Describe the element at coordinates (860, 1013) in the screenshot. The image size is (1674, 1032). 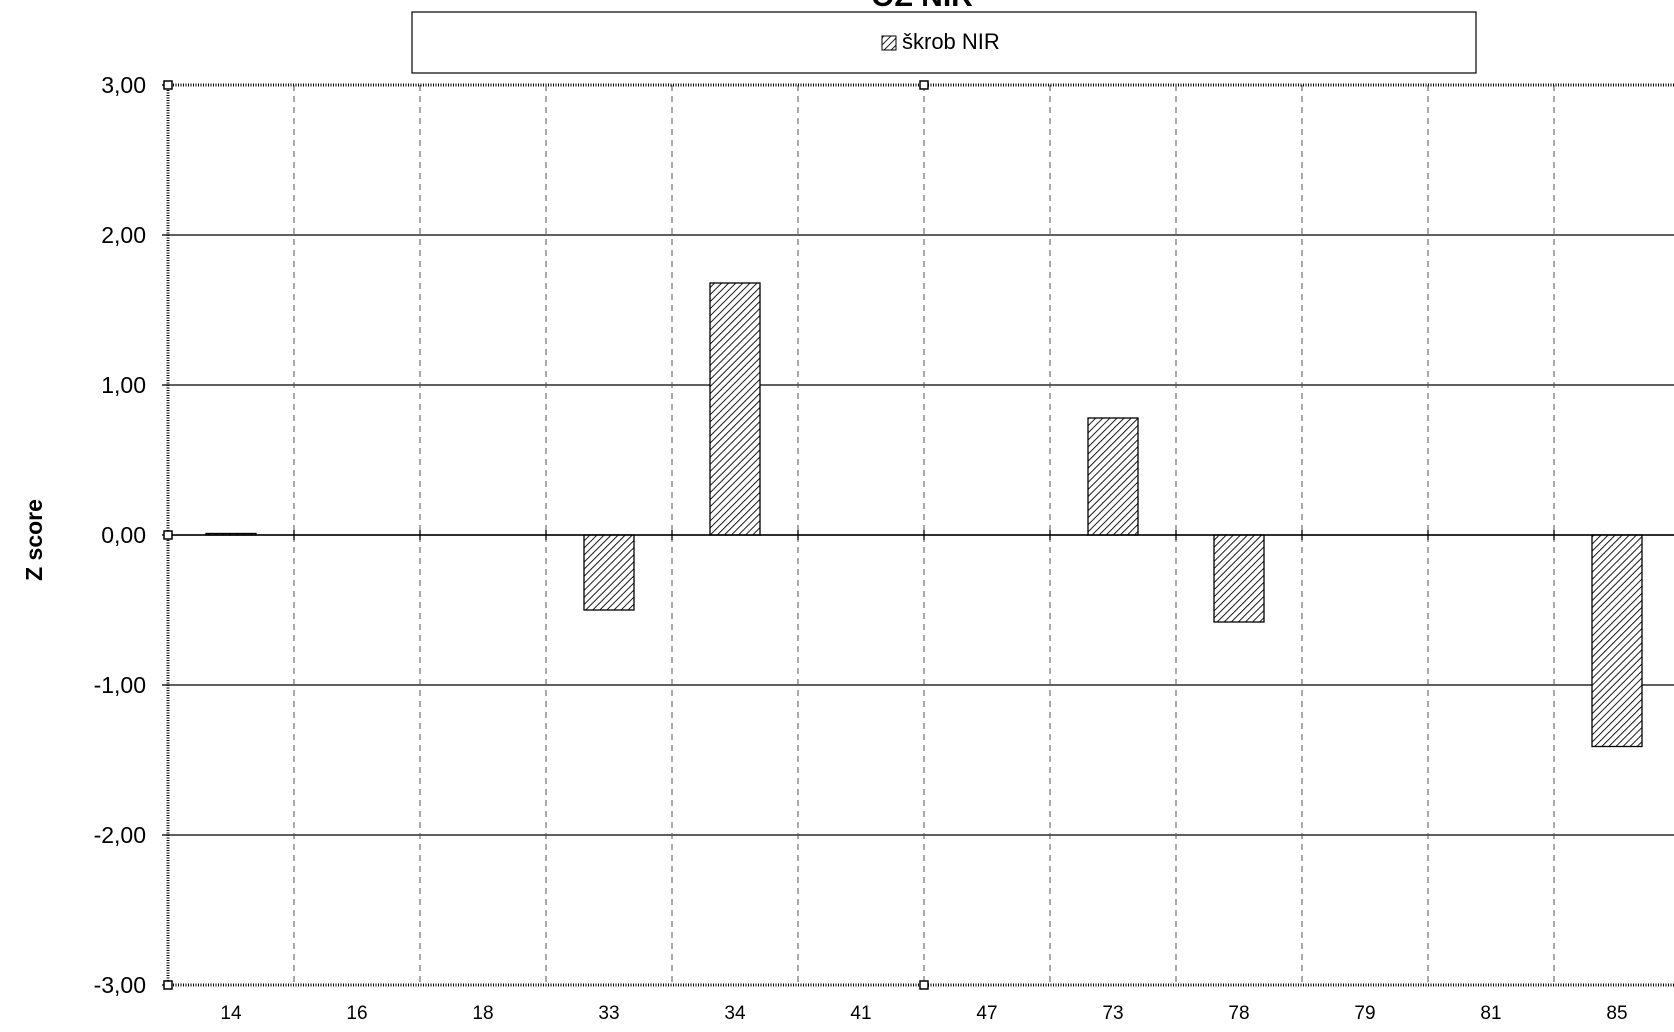
I see `x-tick-label: 41` at that location.